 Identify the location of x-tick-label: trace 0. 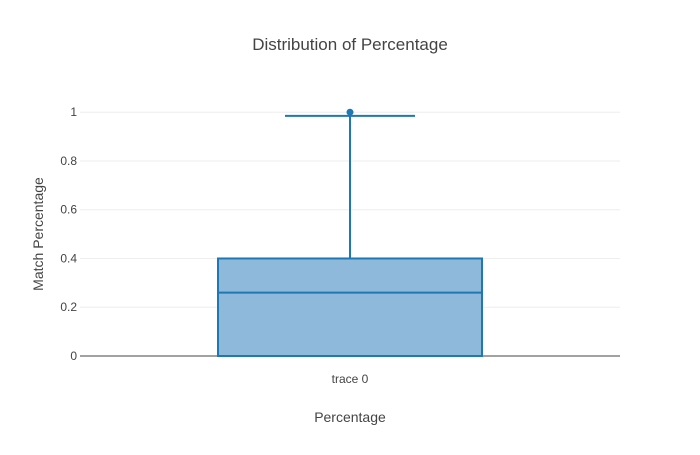
(350, 379).